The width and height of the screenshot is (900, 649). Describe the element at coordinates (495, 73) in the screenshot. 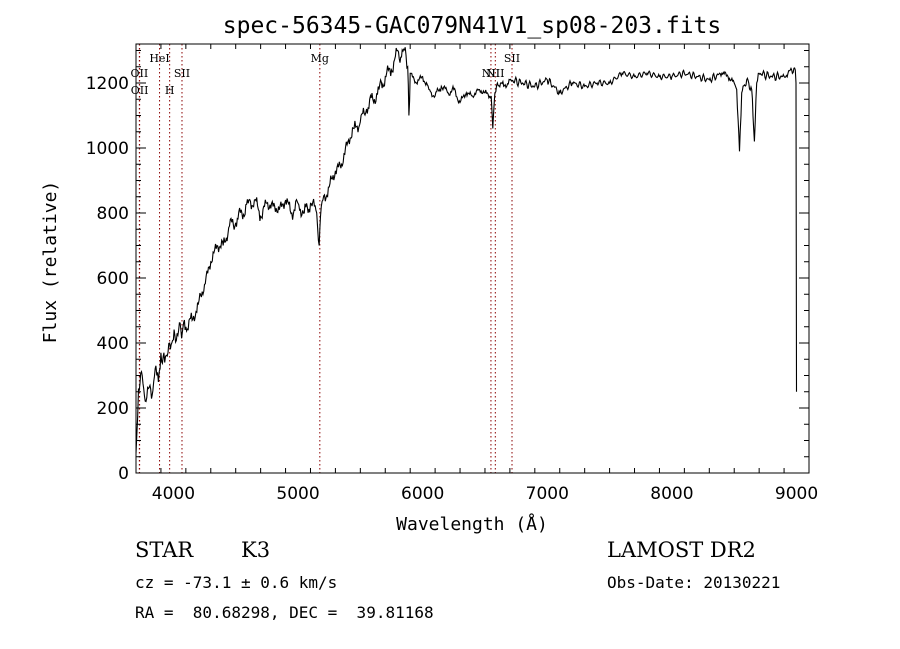

I see `spectral-line-label: NII` at that location.